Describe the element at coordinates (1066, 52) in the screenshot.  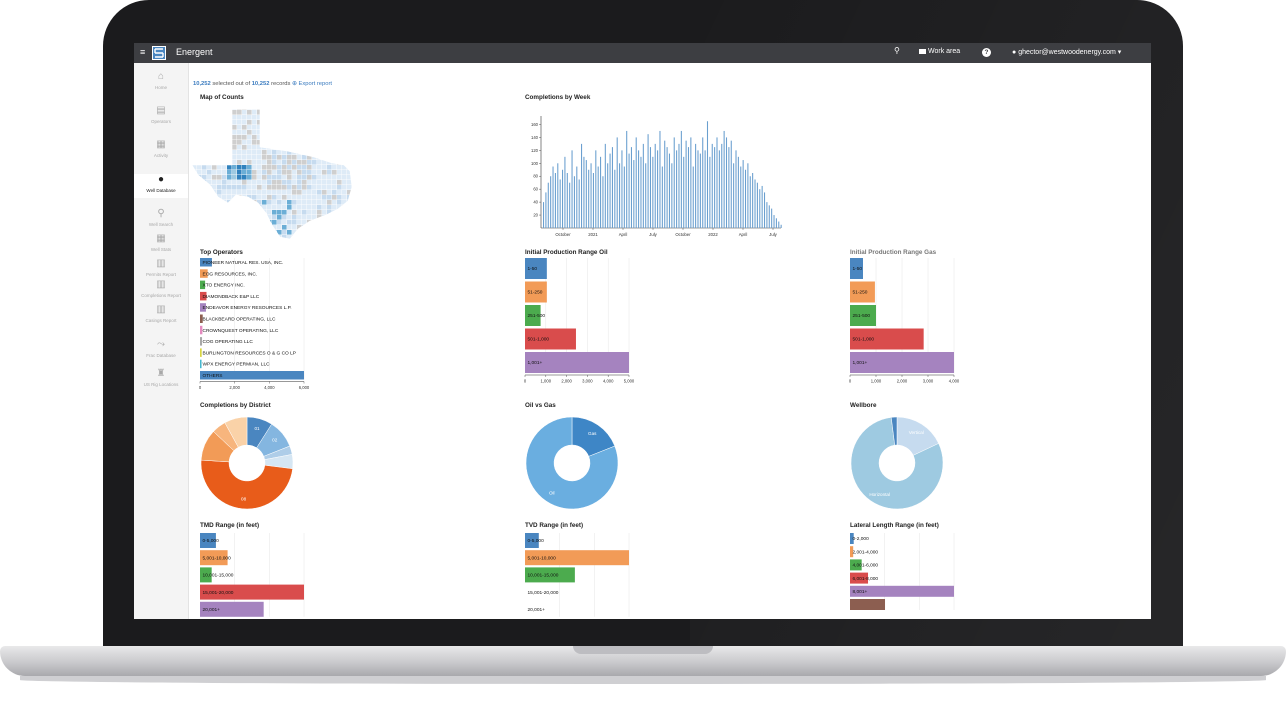
I see `user-menu: ● ghector@westwoodenergy.com ▾` at that location.